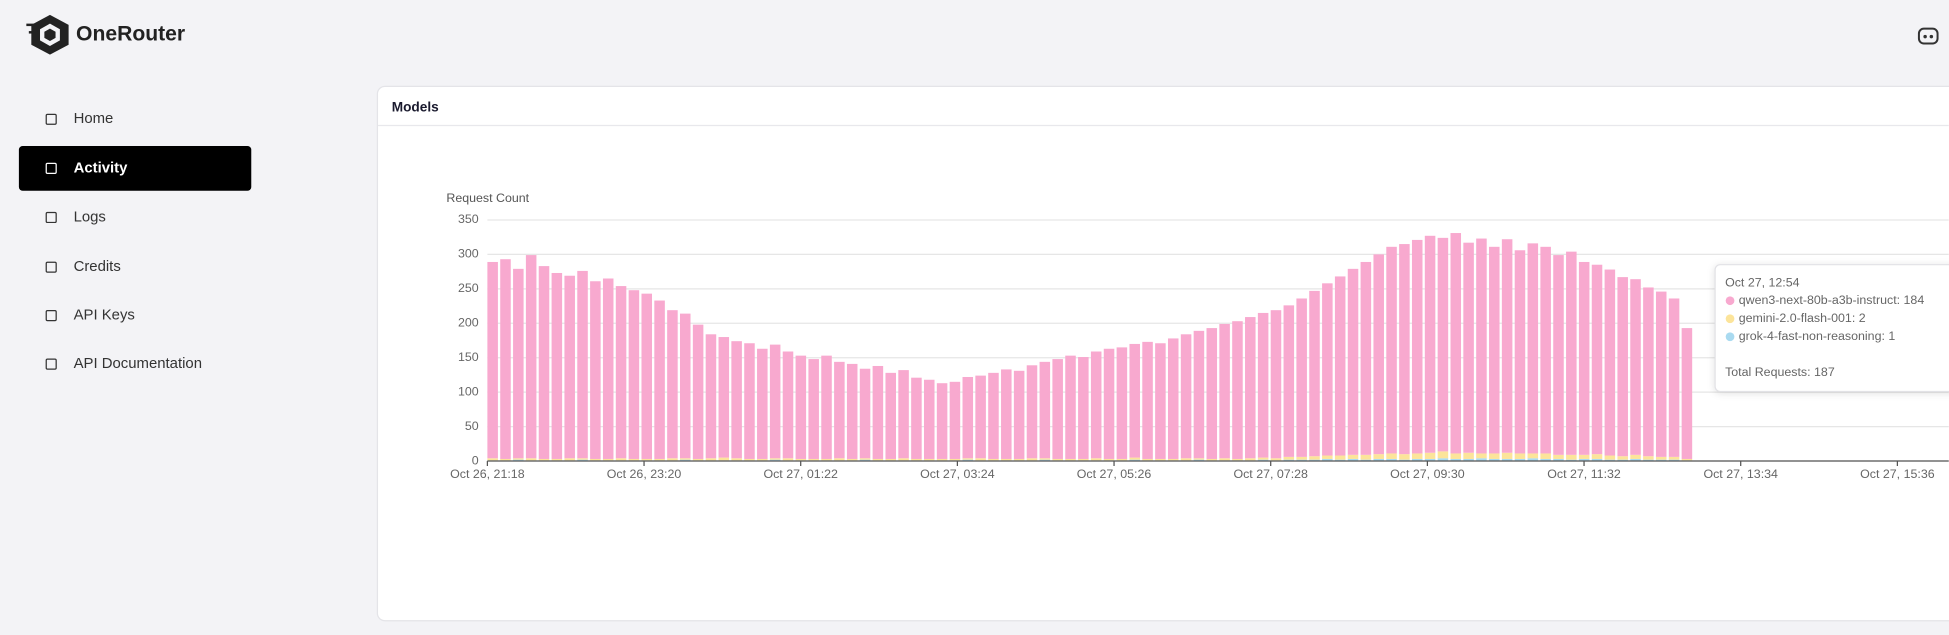 Image resolution: width=1949 pixels, height=635 pixels. What do you see at coordinates (75, 217) in the screenshot?
I see `nav-item: Logs` at bounding box center [75, 217].